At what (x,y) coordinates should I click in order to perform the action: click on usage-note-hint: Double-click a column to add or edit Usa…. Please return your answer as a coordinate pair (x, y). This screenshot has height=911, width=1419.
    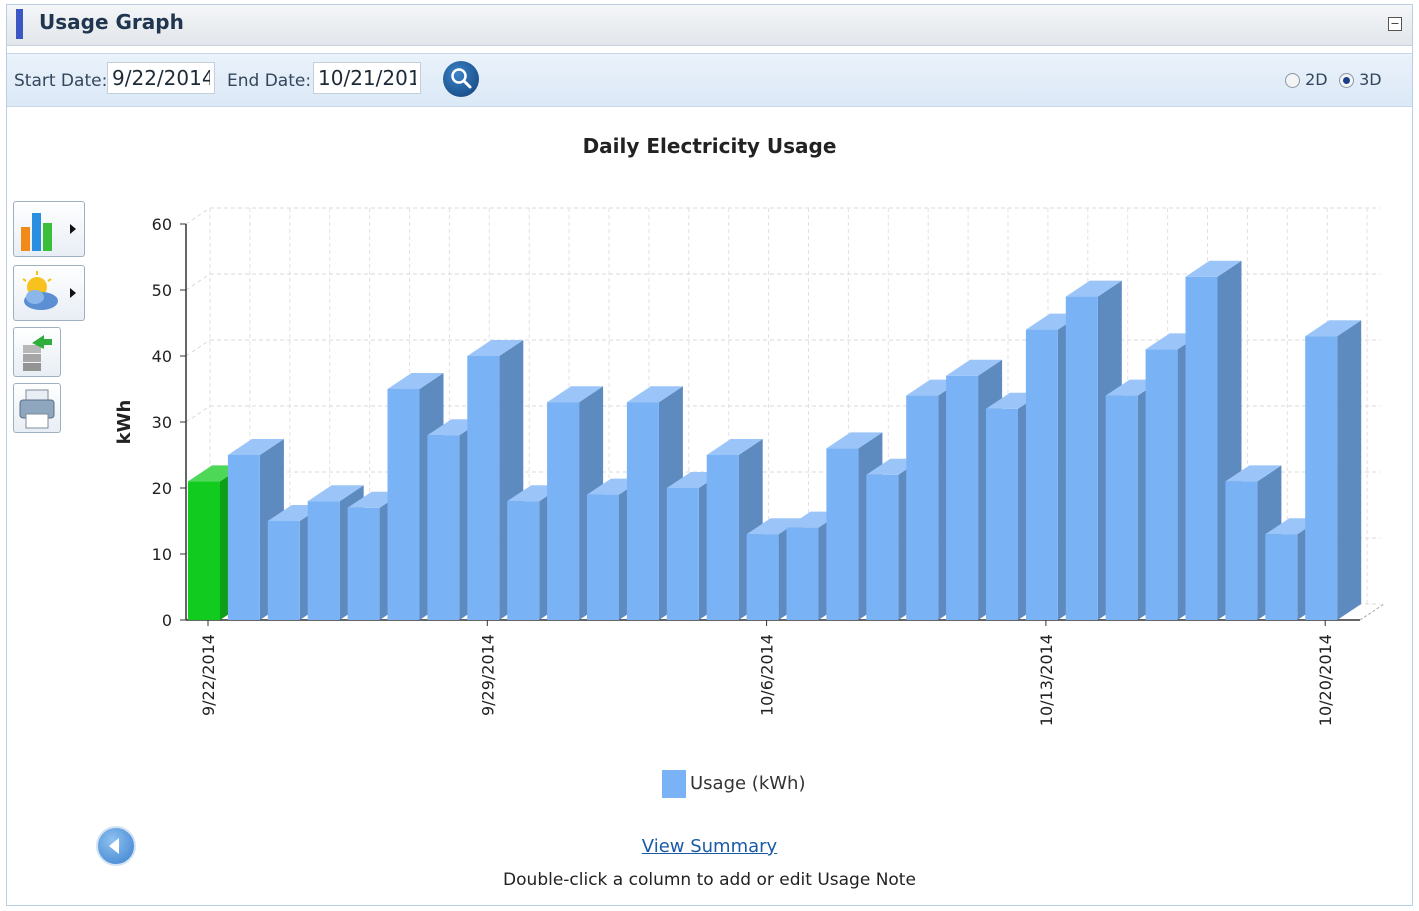
    Looking at the image, I should click on (709, 880).